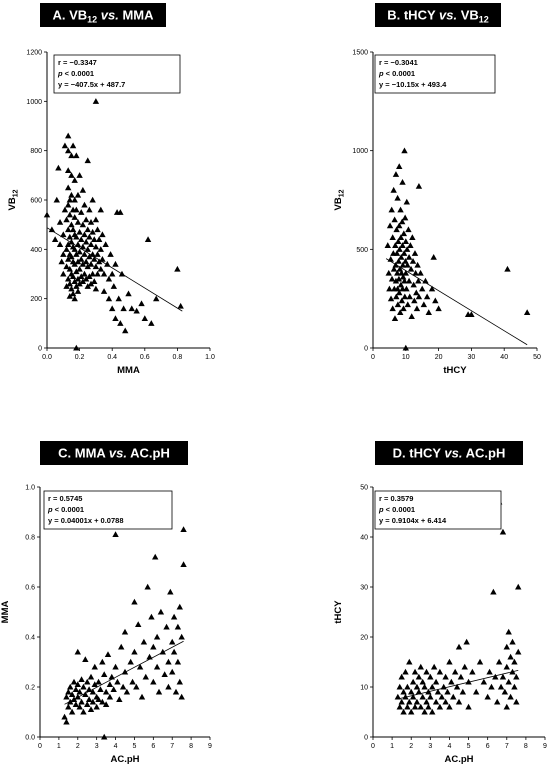 The height and width of the screenshot is (766, 550). What do you see at coordinates (364, 688) in the screenshot?
I see `y-tick-label: 10` at bounding box center [364, 688].